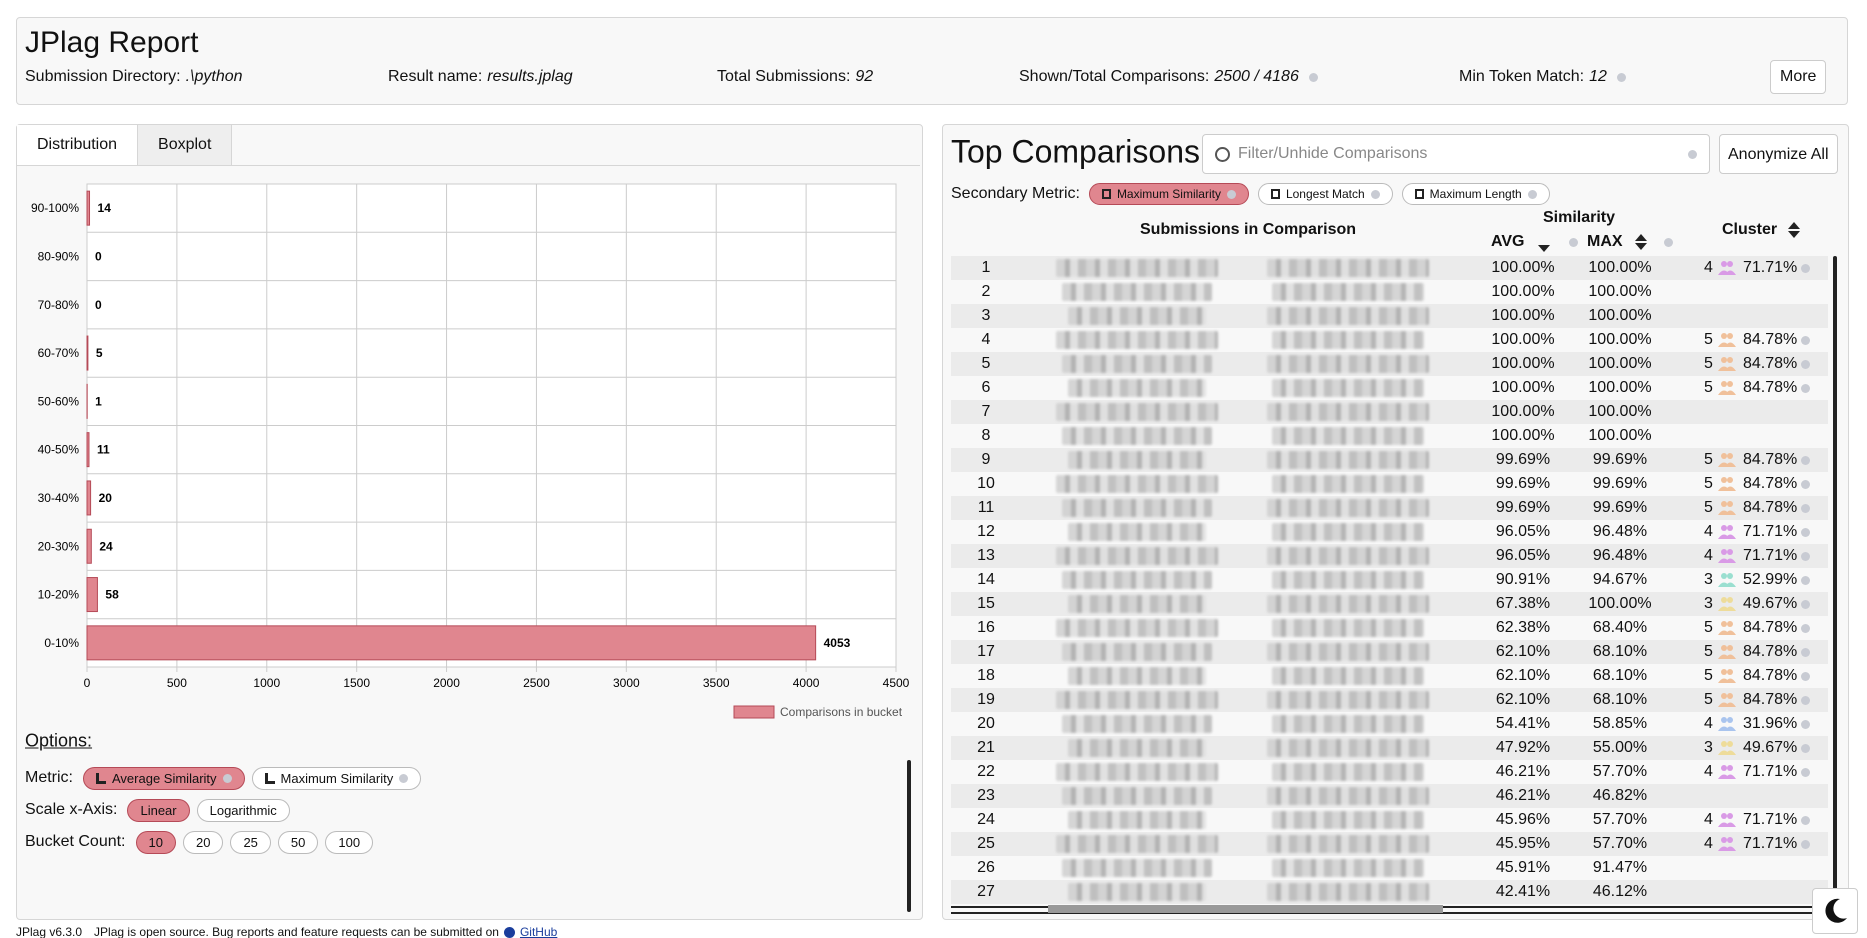 This screenshot has width=1867, height=938. Describe the element at coordinates (1389, 556) in the screenshot. I see `comparison-row: 13 96.05% 96.48% 4 71.71%` at that location.